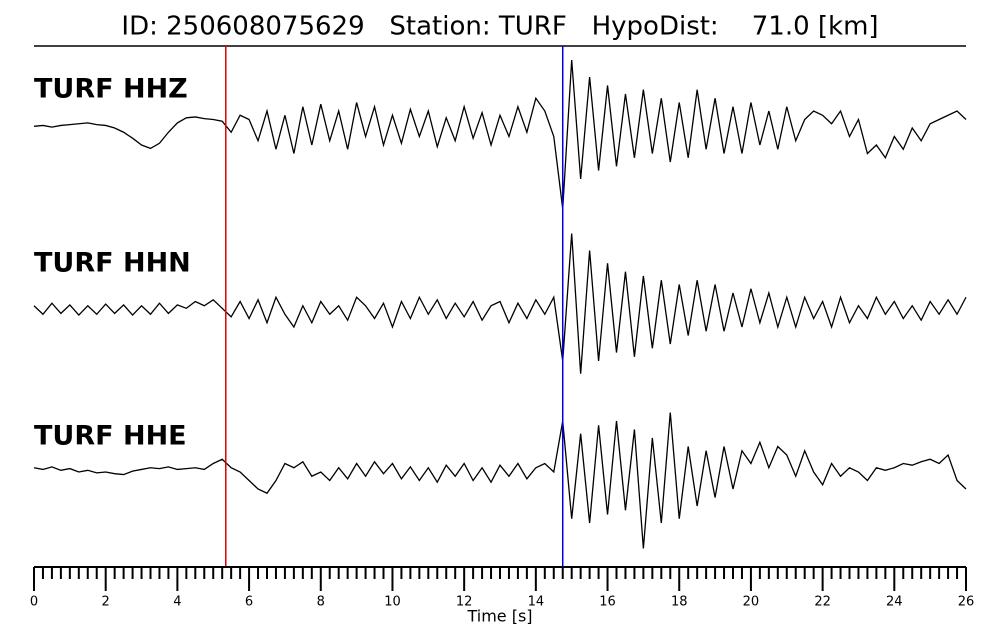 The width and height of the screenshot is (1000, 640). What do you see at coordinates (112, 263) in the screenshot?
I see `trace-label: TURF HHN` at bounding box center [112, 263].